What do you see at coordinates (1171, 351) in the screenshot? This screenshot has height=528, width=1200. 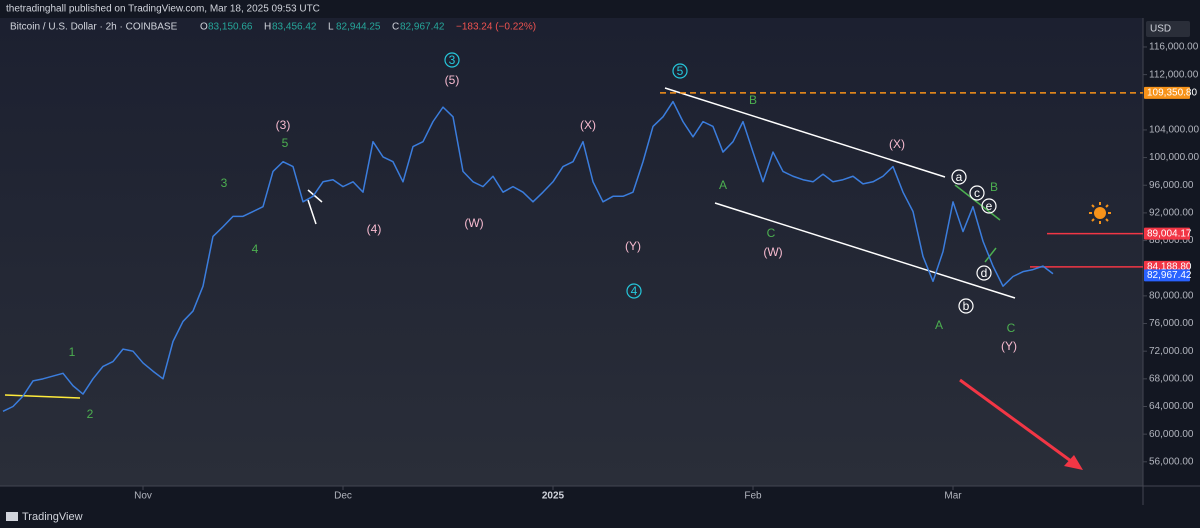 I see `y-tick-label: 72,000.00` at bounding box center [1171, 351].